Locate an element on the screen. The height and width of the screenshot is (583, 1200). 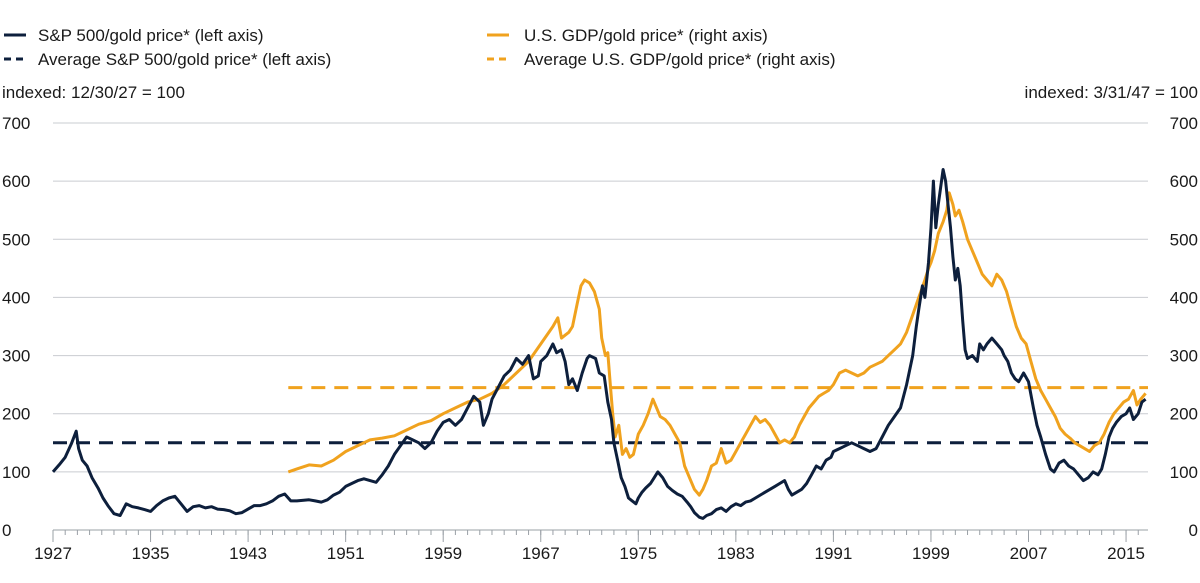
y-tick-left-500: 500 is located at coordinates (16, 239).